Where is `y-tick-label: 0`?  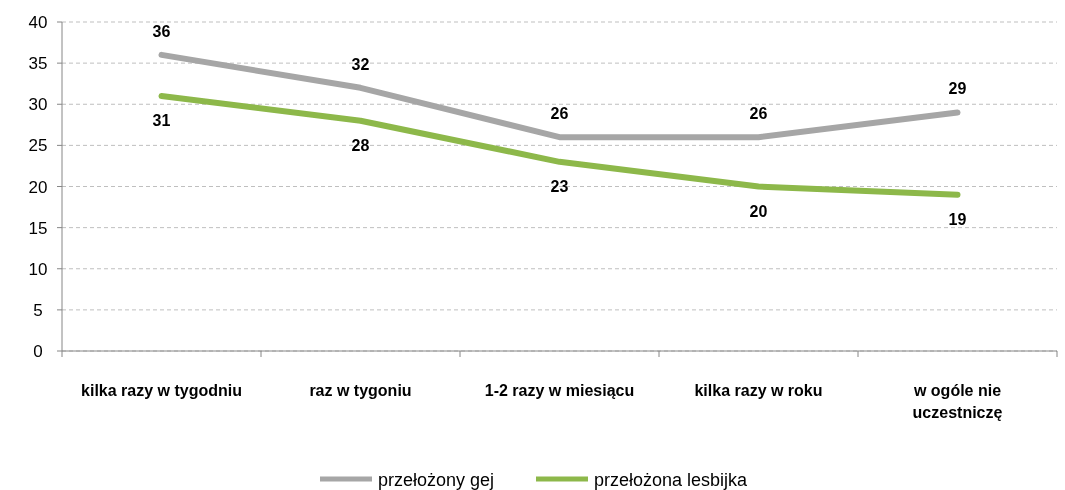
y-tick-label: 0 is located at coordinates (38, 351).